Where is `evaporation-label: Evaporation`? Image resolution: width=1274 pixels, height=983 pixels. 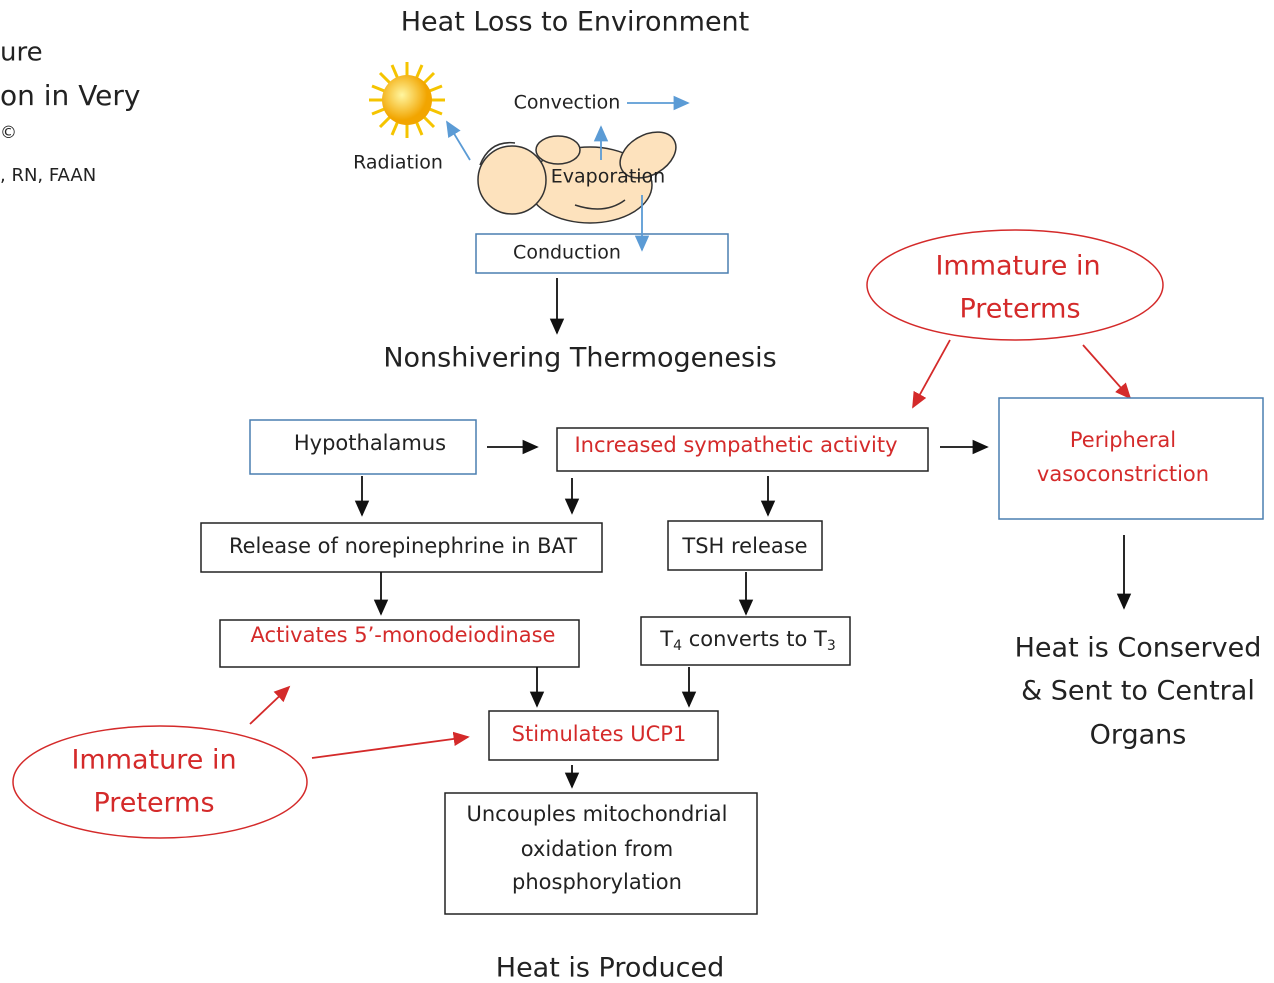
evaporation-label: Evaporation is located at coordinates (608, 177).